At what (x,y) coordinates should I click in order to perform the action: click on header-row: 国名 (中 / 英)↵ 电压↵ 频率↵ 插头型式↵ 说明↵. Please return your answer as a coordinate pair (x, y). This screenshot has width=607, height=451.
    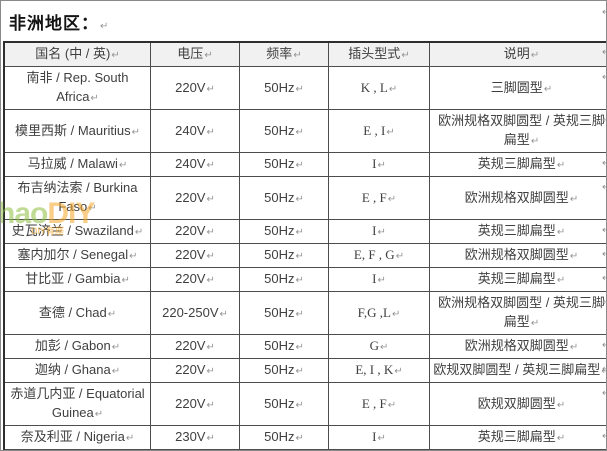
    Looking at the image, I should click on (304, 54).